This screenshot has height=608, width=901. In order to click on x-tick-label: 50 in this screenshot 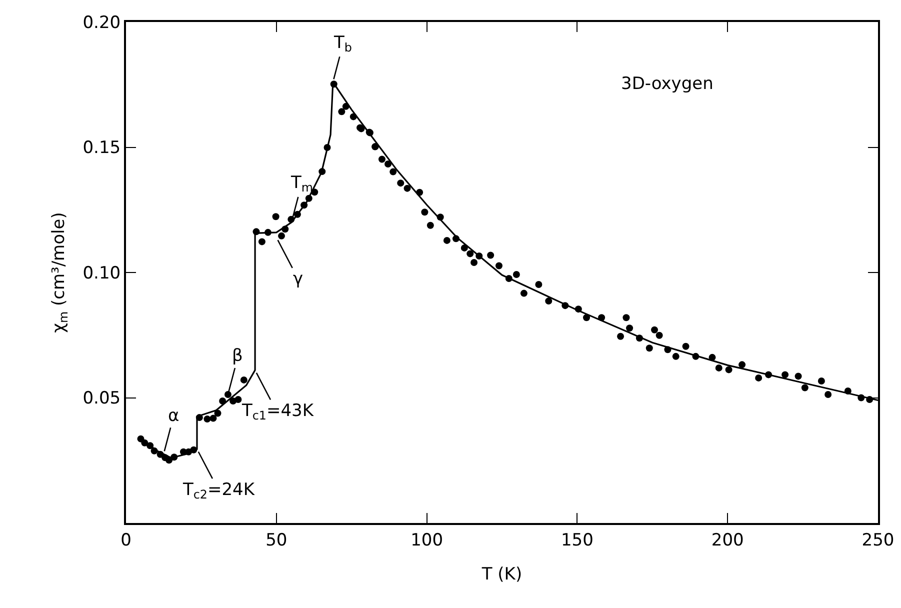, I will do `click(277, 540)`.